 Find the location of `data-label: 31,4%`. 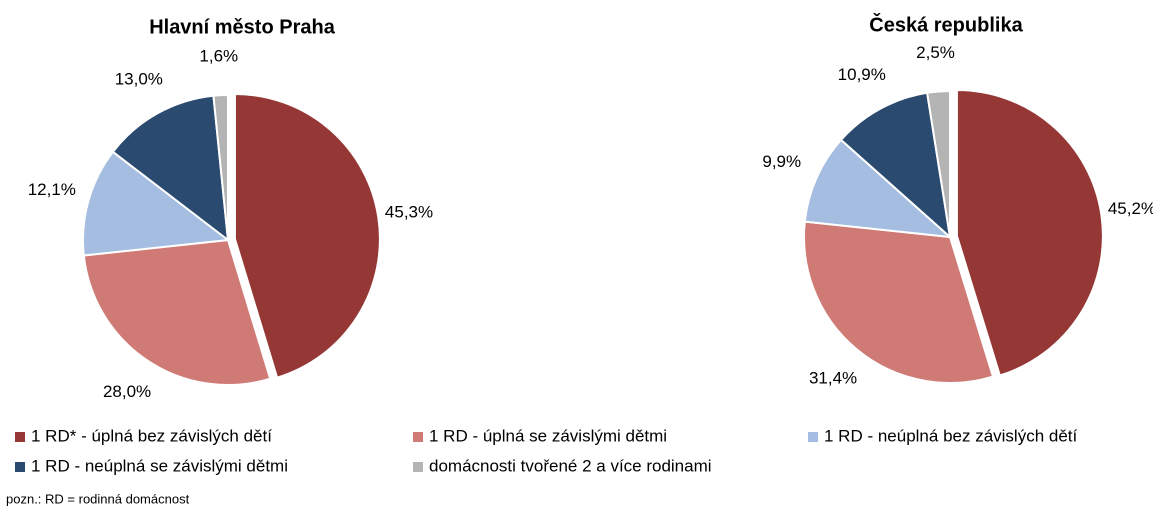

data-label: 31,4% is located at coordinates (833, 378).